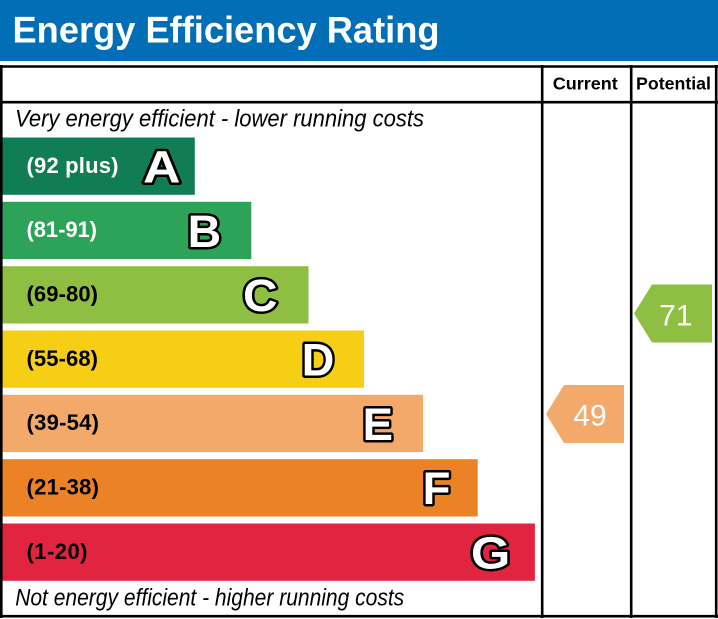 This screenshot has height=619, width=718. What do you see at coordinates (318, 360) in the screenshot?
I see `svg-text: D` at bounding box center [318, 360].